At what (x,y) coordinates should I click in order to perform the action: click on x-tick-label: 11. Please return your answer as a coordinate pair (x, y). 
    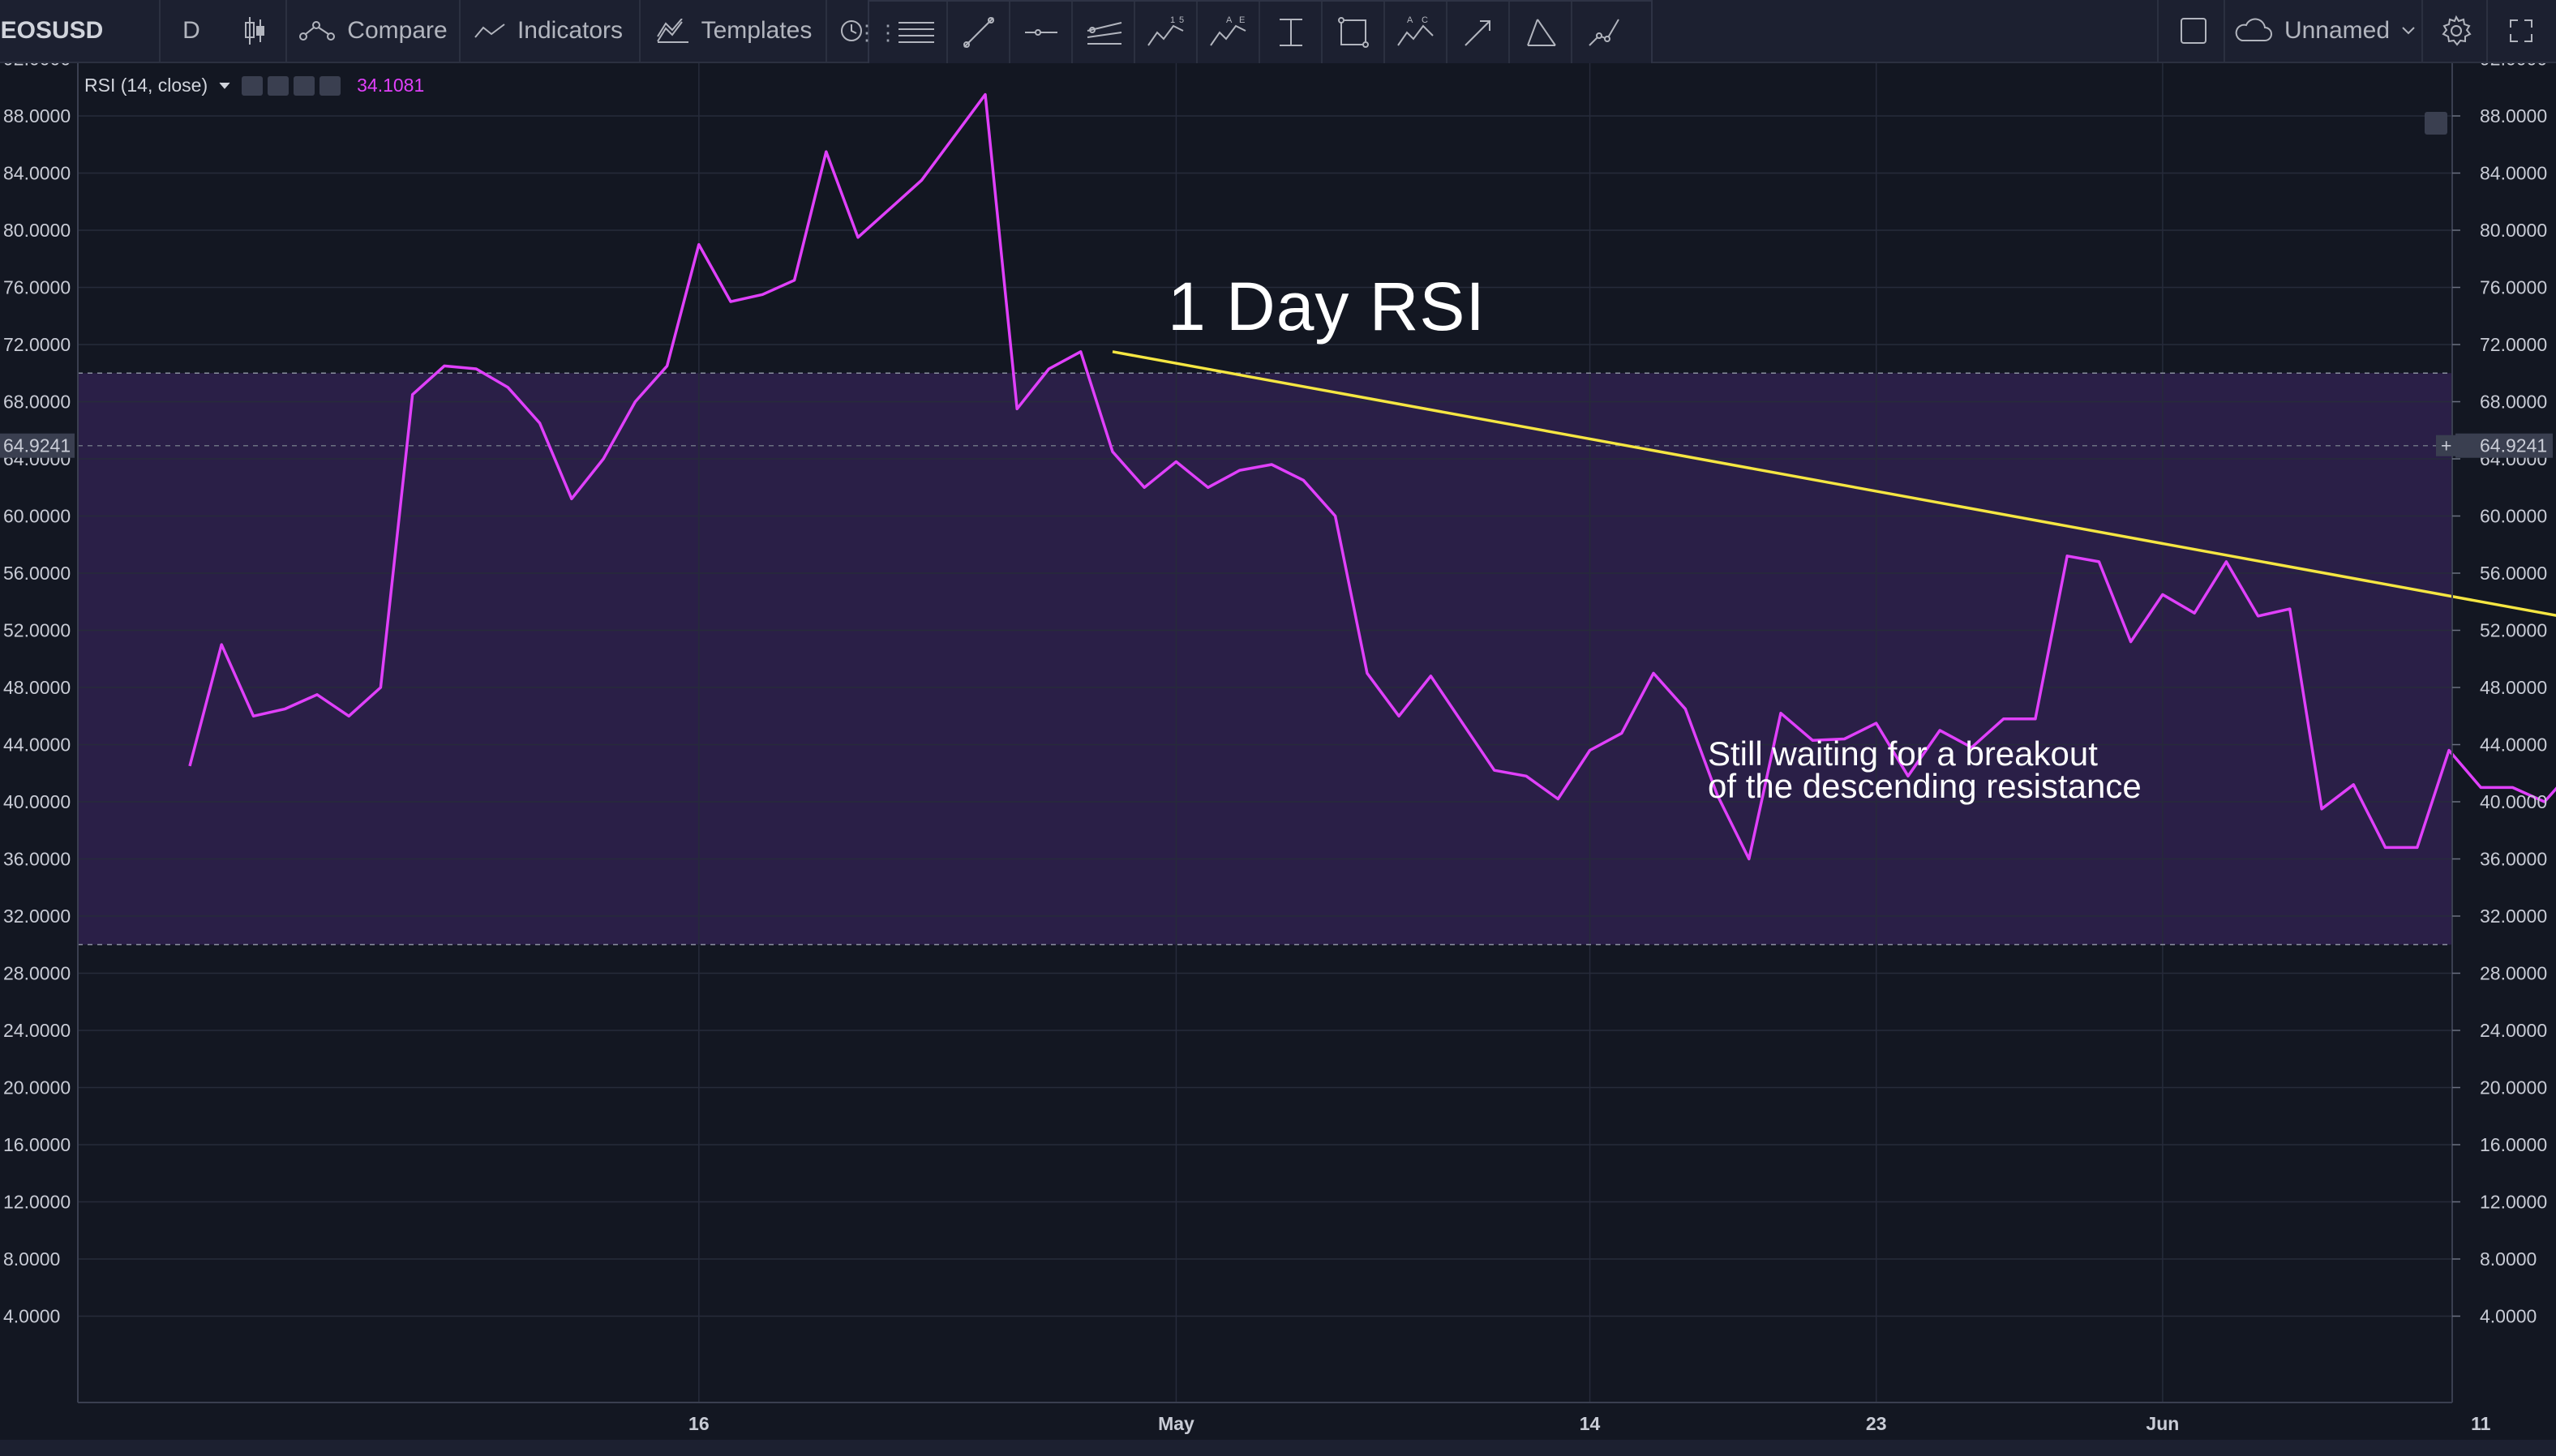
    Looking at the image, I should click on (2481, 1424).